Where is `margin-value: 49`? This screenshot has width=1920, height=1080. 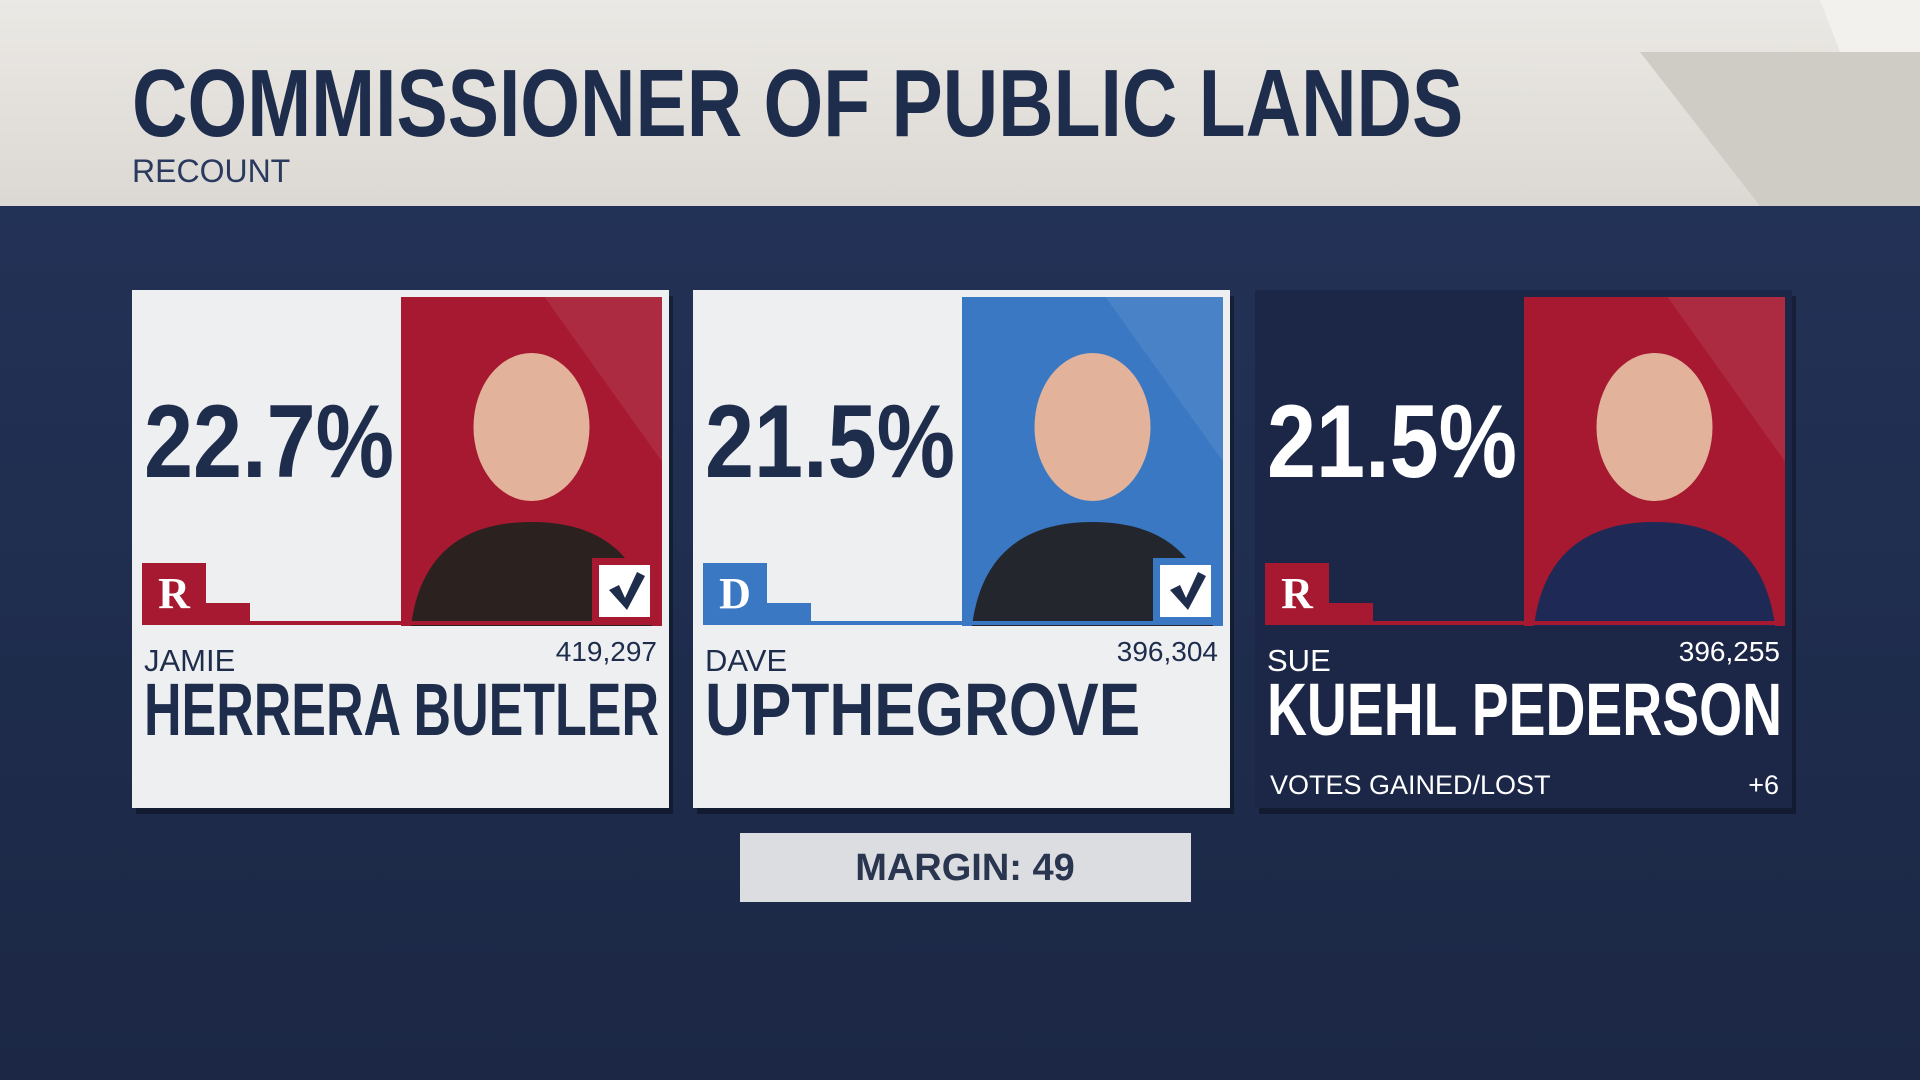 margin-value: 49 is located at coordinates (1054, 868).